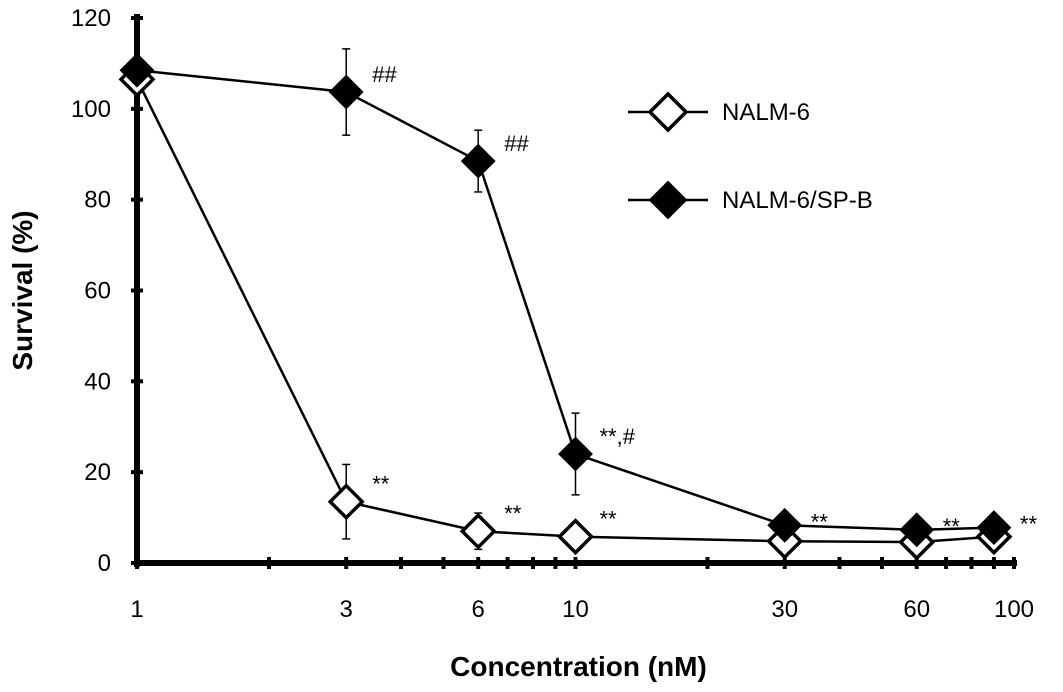 The height and width of the screenshot is (692, 1063). I want to click on y-tick-label: 80, so click(97, 200).